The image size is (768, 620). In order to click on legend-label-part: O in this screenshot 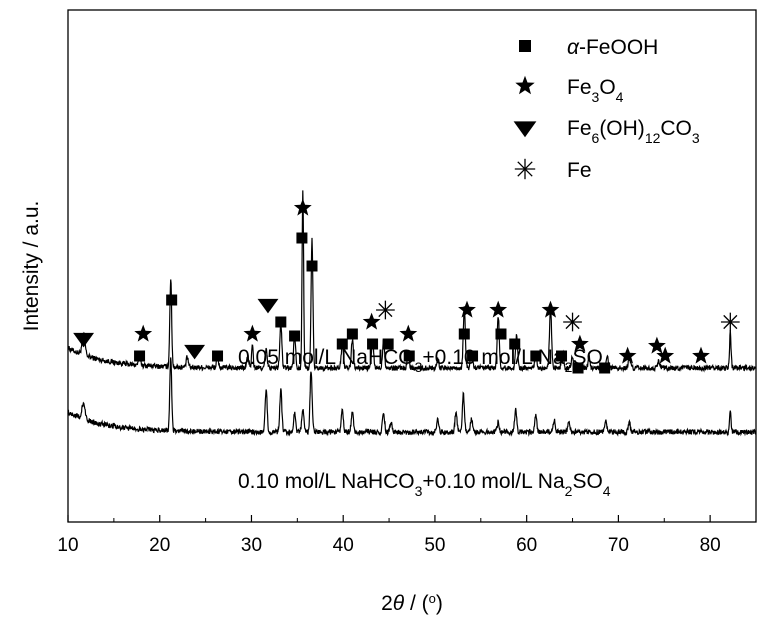, I will do `click(607, 87)`.